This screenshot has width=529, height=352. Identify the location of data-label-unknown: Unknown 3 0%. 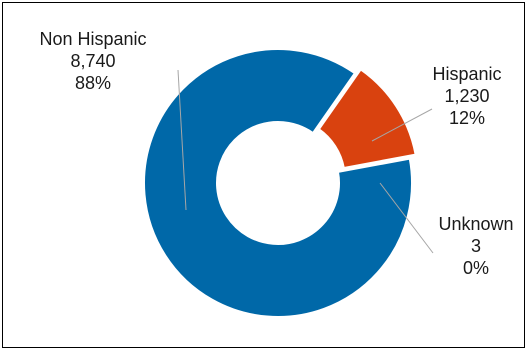
(475, 246).